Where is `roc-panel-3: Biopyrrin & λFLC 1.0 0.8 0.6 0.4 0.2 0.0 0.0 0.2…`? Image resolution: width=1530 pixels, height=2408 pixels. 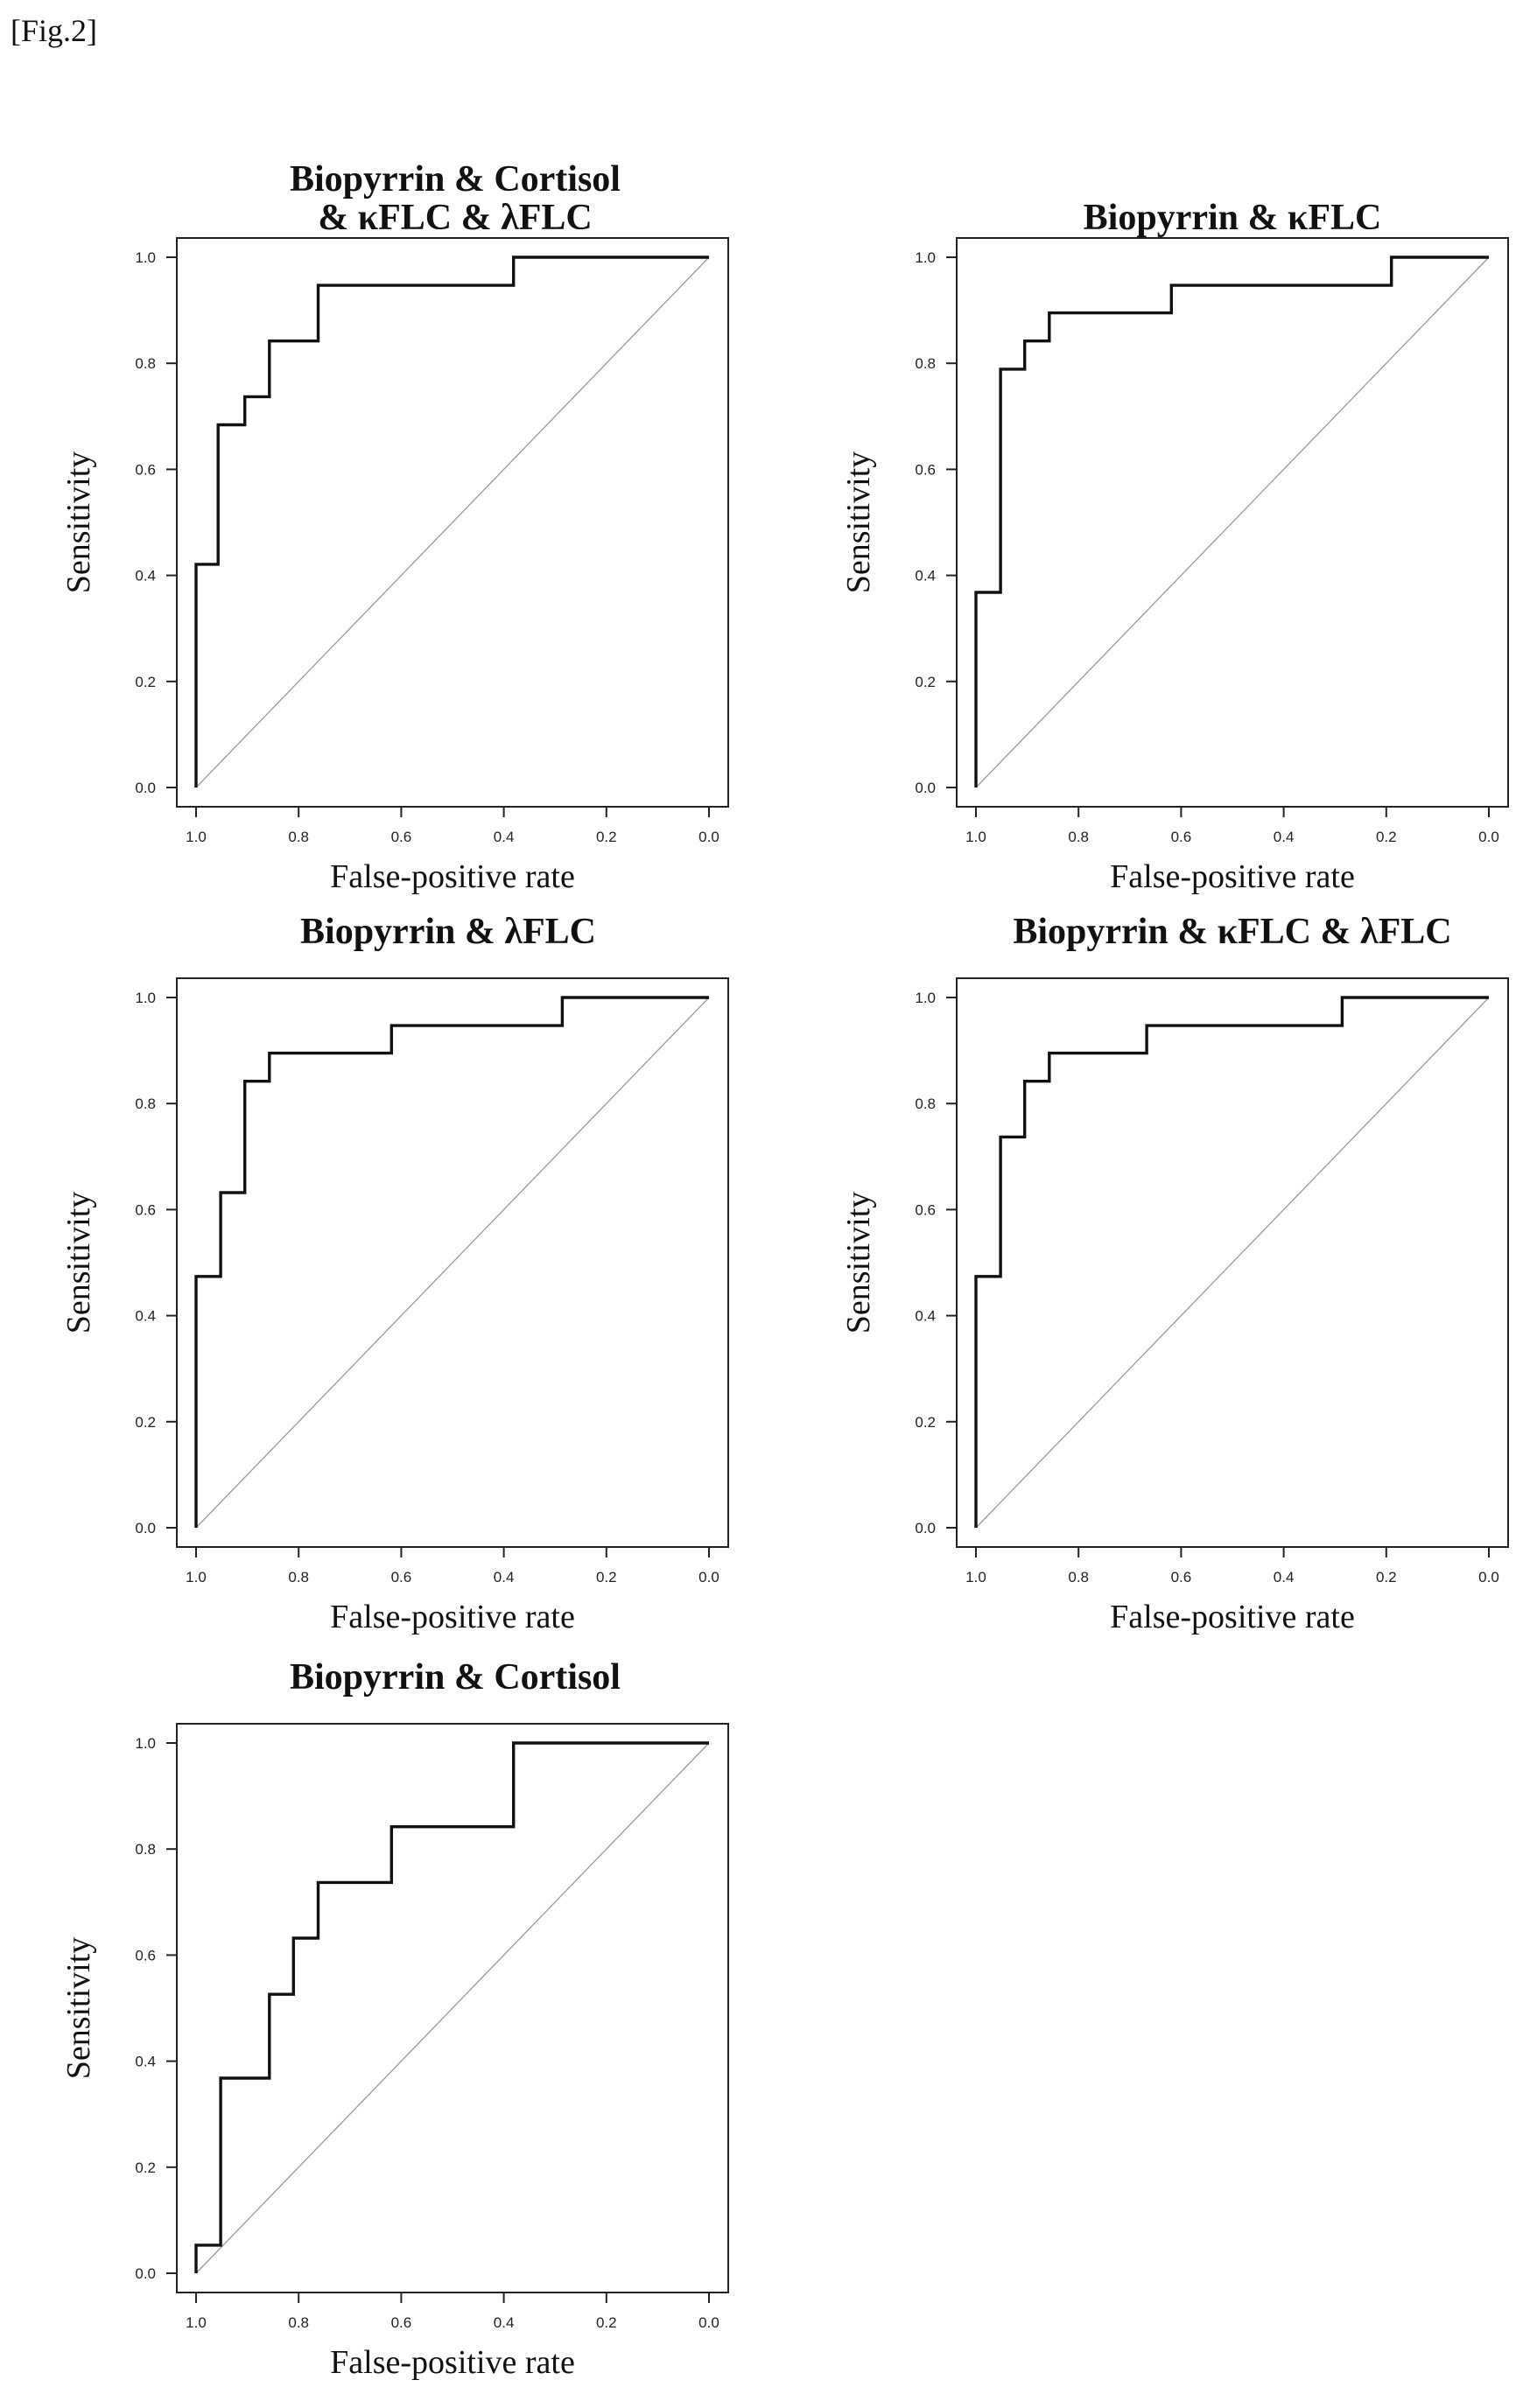
roc-panel-3: Biopyrrin & λFLC 1.0 0.8 0.6 0.4 0.2 0.0 0.0 0.2… is located at coordinates (394, 1273).